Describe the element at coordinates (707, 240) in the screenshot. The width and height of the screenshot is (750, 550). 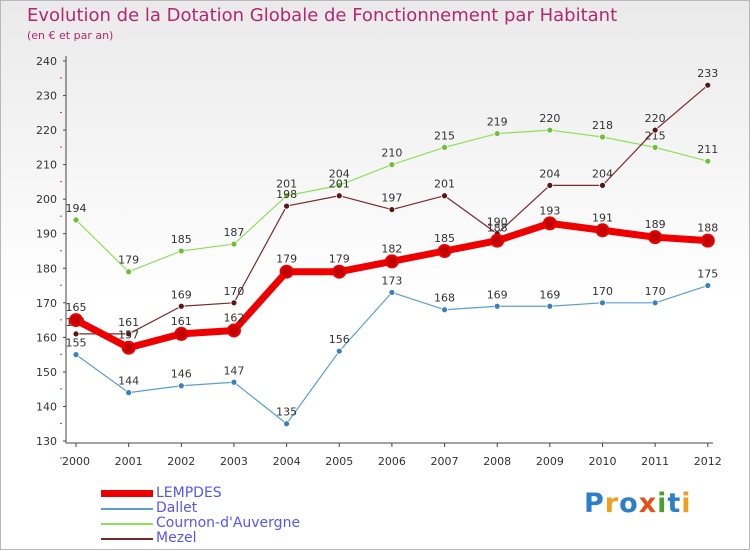
I see `point-lempdes-2012` at that location.